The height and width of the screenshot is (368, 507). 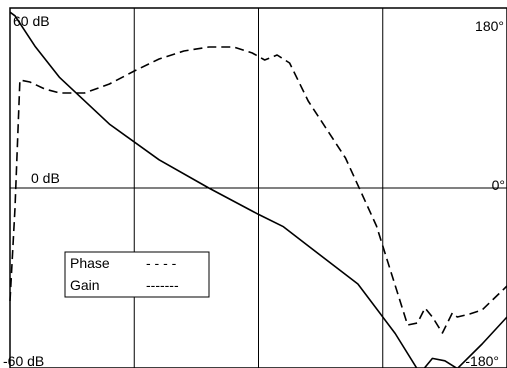 I want to click on legend-gain-label: Gain, so click(x=85, y=285).